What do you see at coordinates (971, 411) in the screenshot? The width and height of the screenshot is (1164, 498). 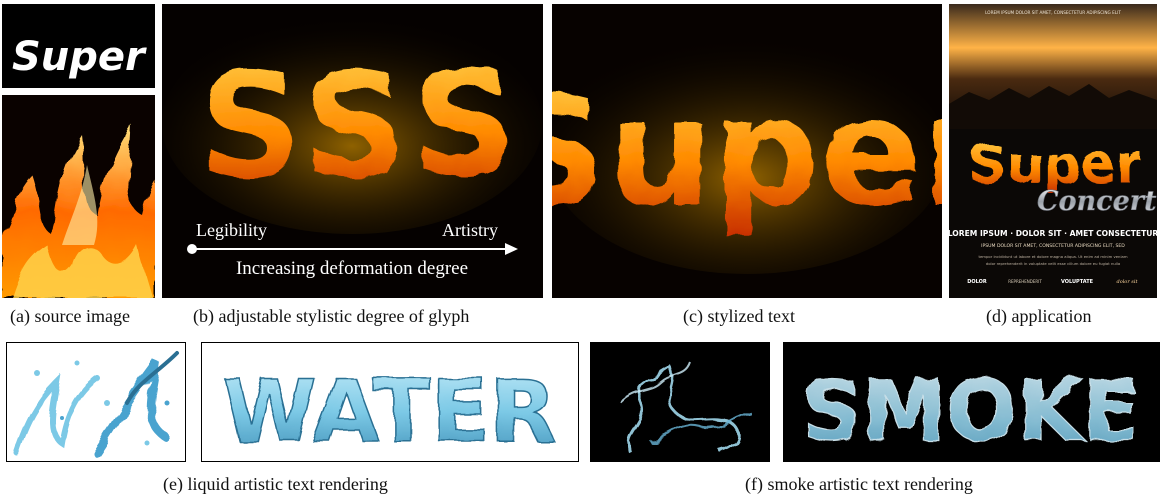 I see `smoke-word: SMOKE` at bounding box center [971, 411].